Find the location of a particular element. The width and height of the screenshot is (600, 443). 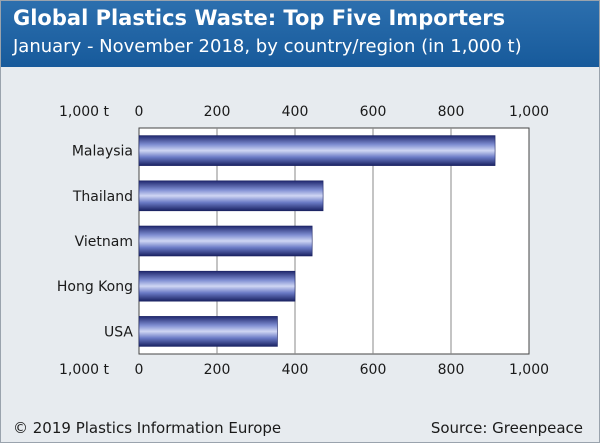

x-tick-label-top: 400 is located at coordinates (295, 112).